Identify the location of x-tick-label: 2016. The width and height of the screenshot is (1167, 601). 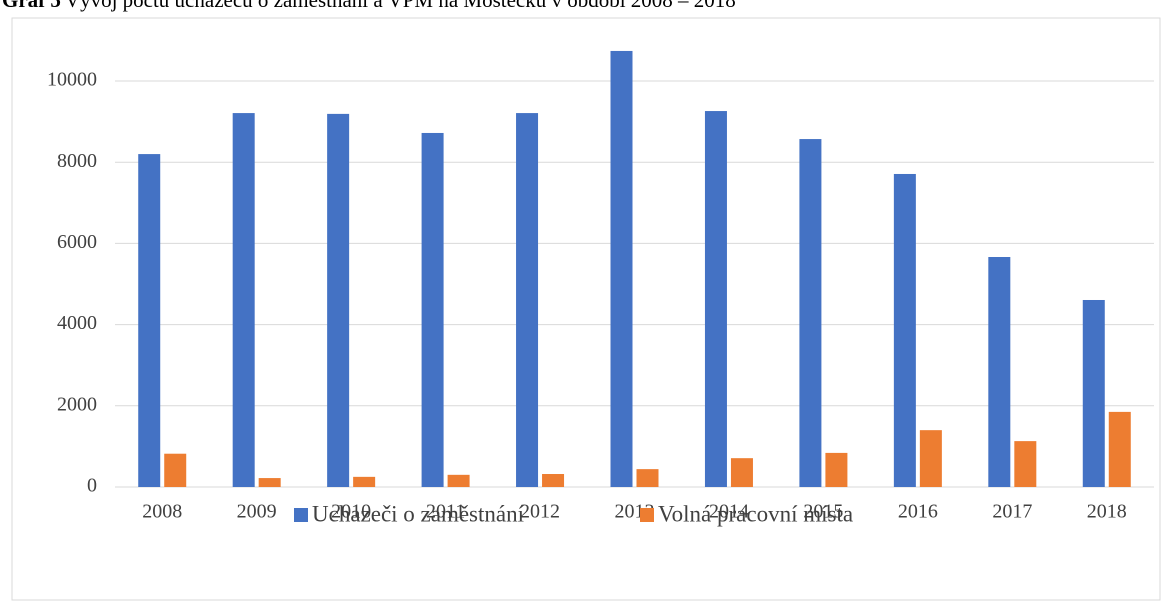
(918, 512).